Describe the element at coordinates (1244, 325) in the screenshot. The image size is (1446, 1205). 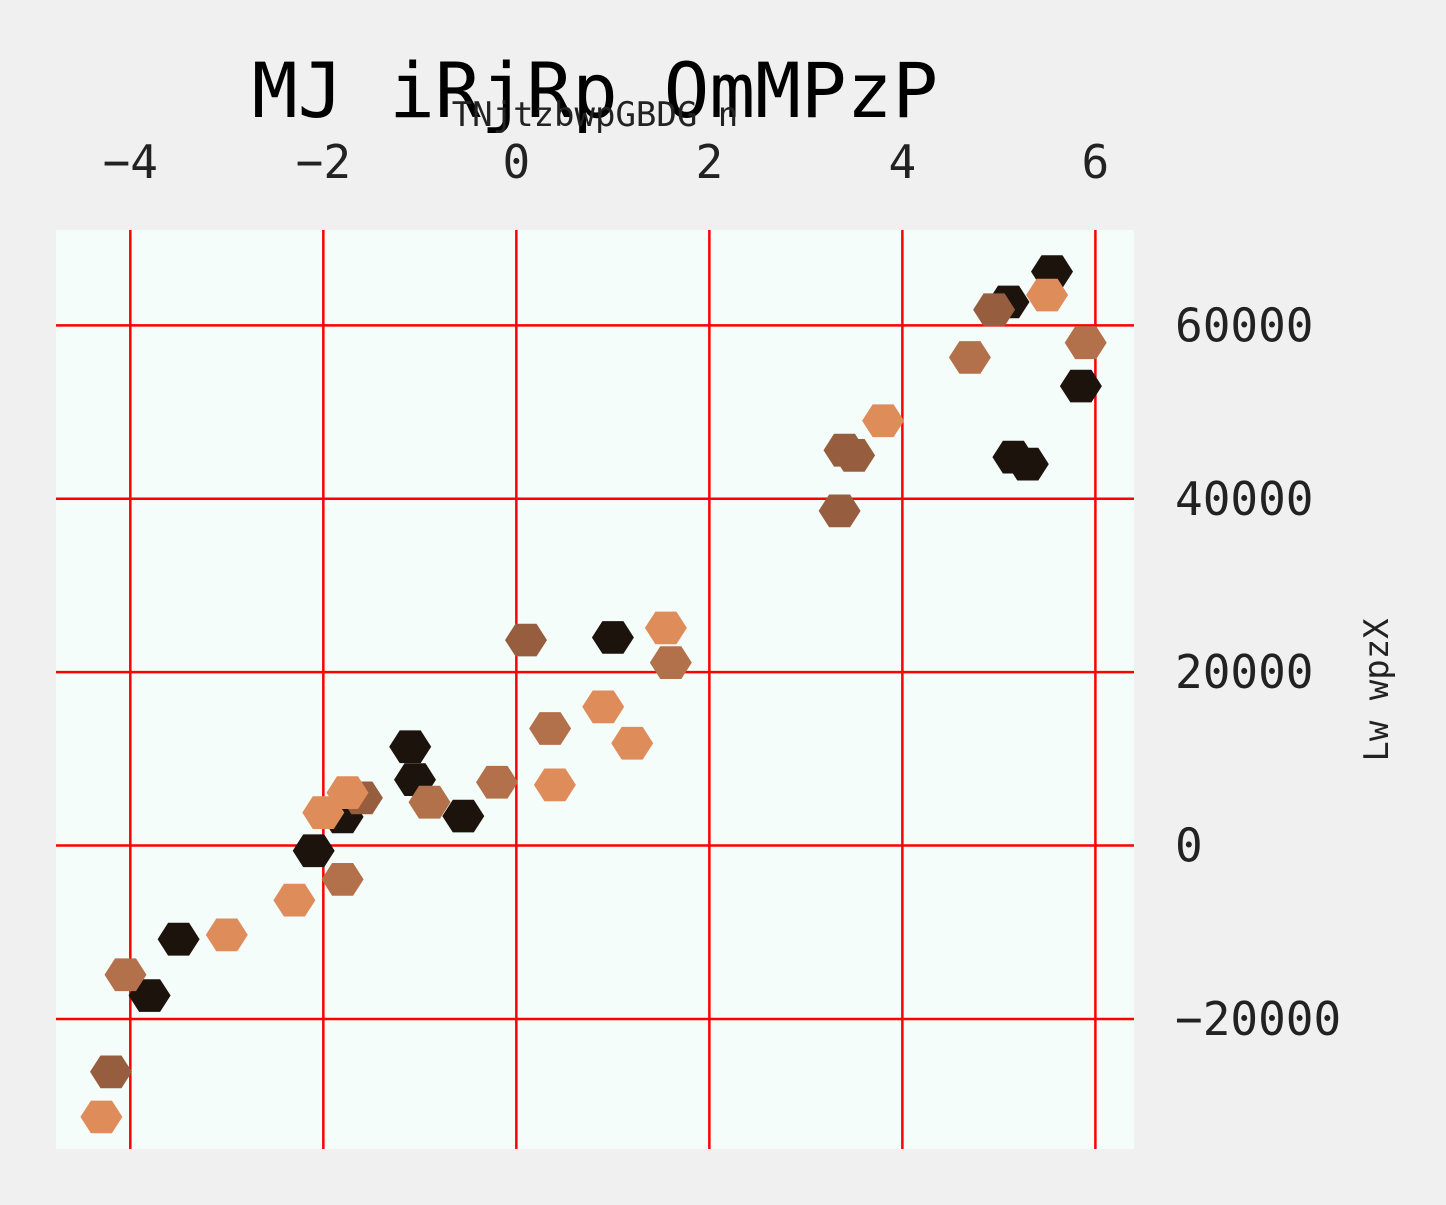
I see `y-tick-label: 60000` at that location.